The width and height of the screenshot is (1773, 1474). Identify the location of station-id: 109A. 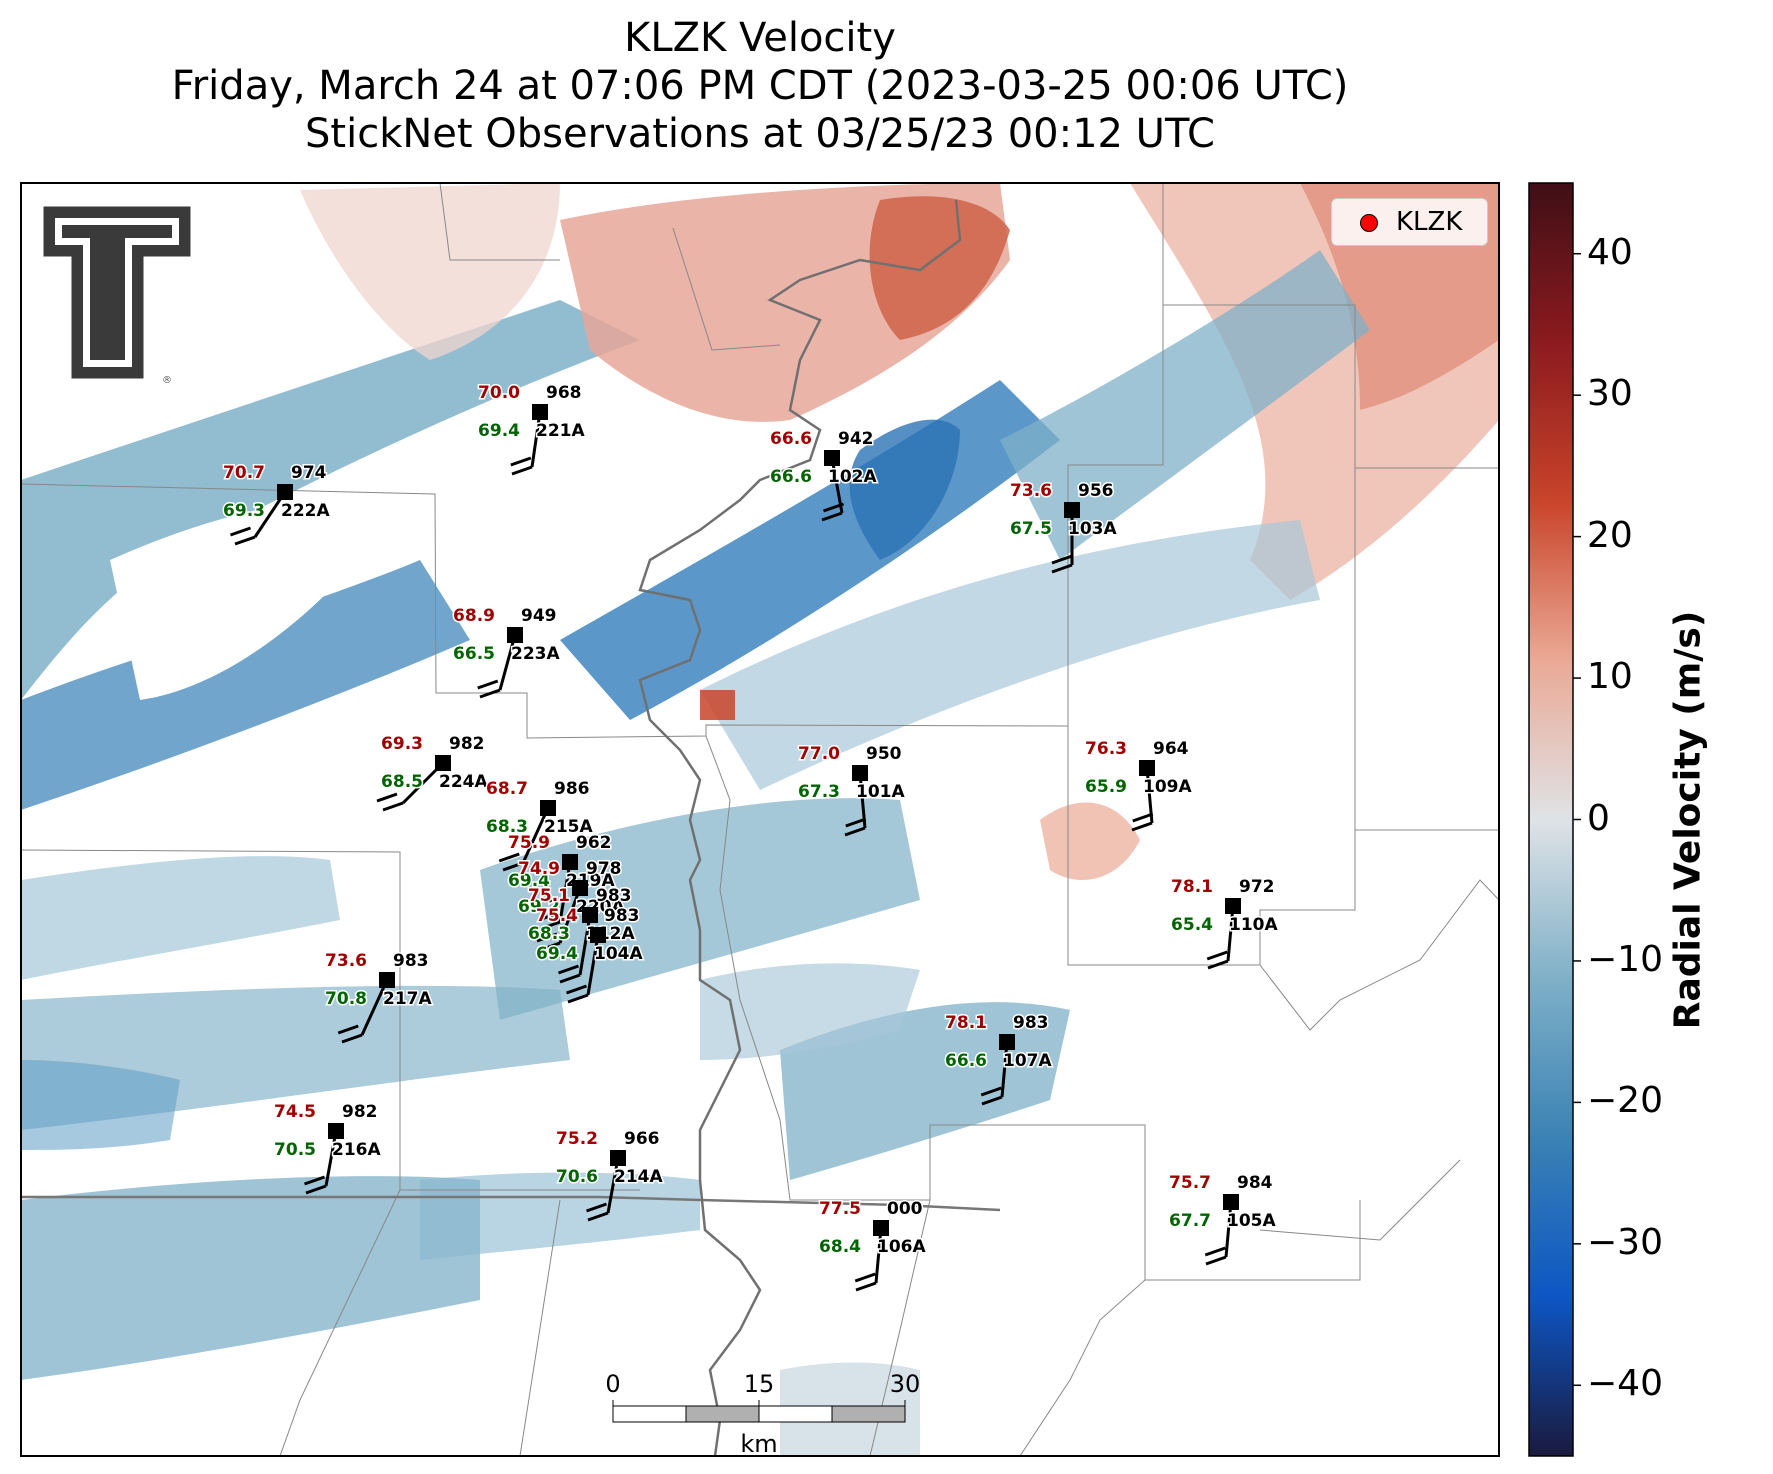
(1167, 787).